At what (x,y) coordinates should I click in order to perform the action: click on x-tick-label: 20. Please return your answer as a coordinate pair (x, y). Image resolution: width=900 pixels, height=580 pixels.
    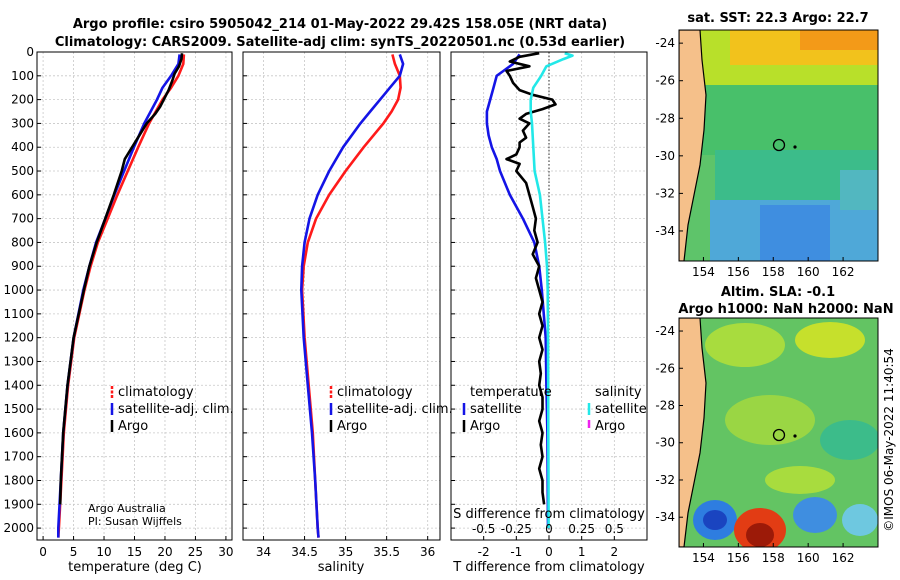
    Looking at the image, I should click on (164, 552).